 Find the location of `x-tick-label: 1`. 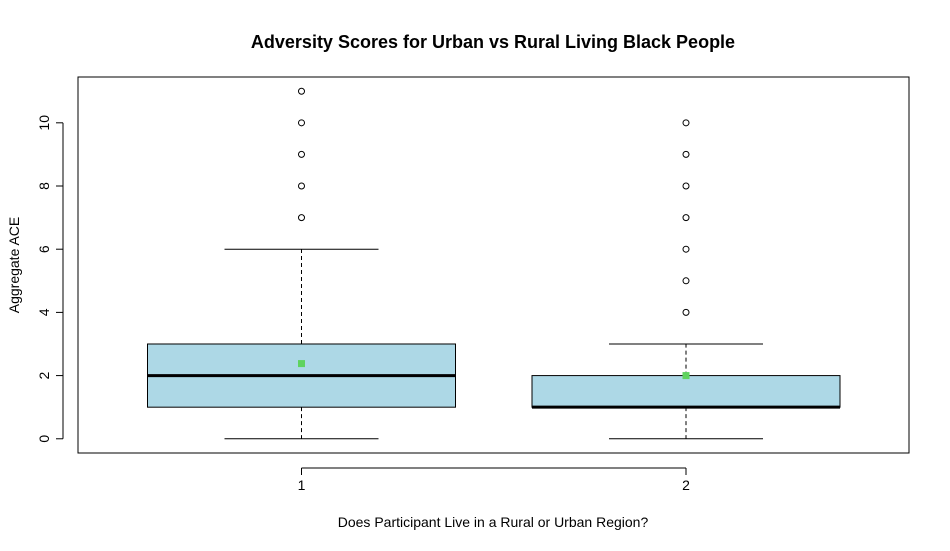

x-tick-label: 1 is located at coordinates (302, 485).